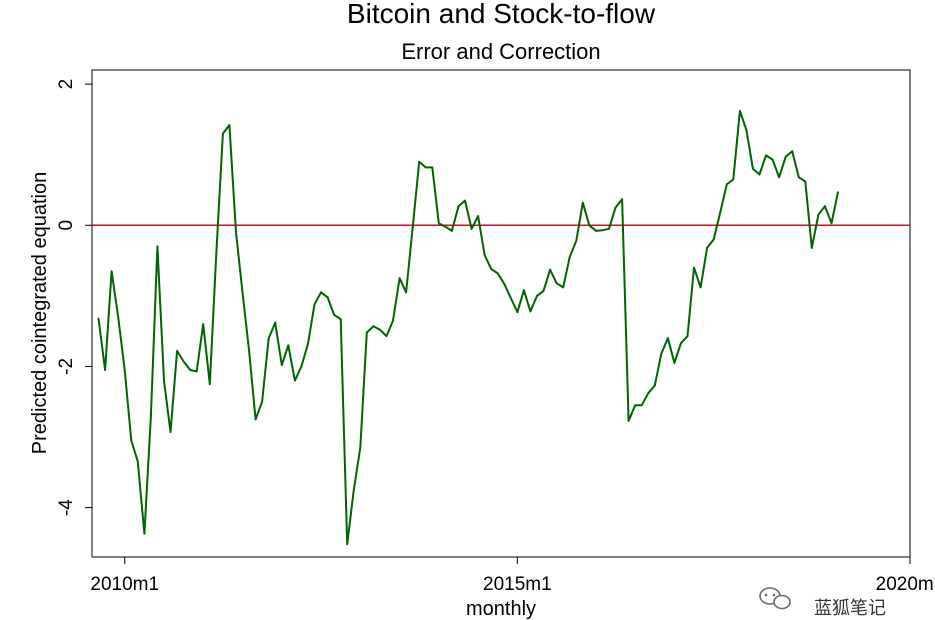 The height and width of the screenshot is (620, 935). Describe the element at coordinates (517, 584) in the screenshot. I see `x-tick-label: 2015m1` at that location.